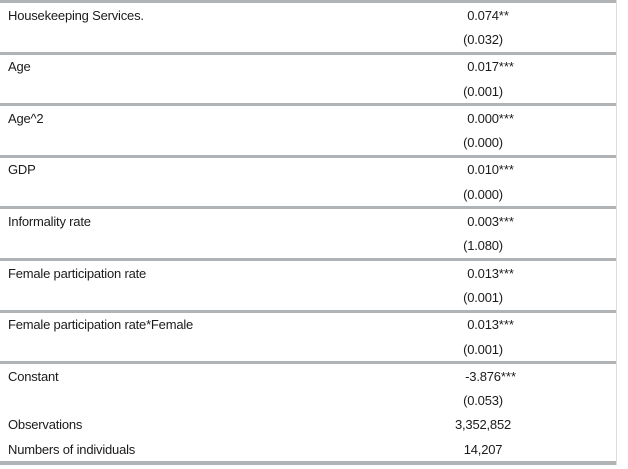  I want to click on coefficient-value: (0.053), so click(483, 400).